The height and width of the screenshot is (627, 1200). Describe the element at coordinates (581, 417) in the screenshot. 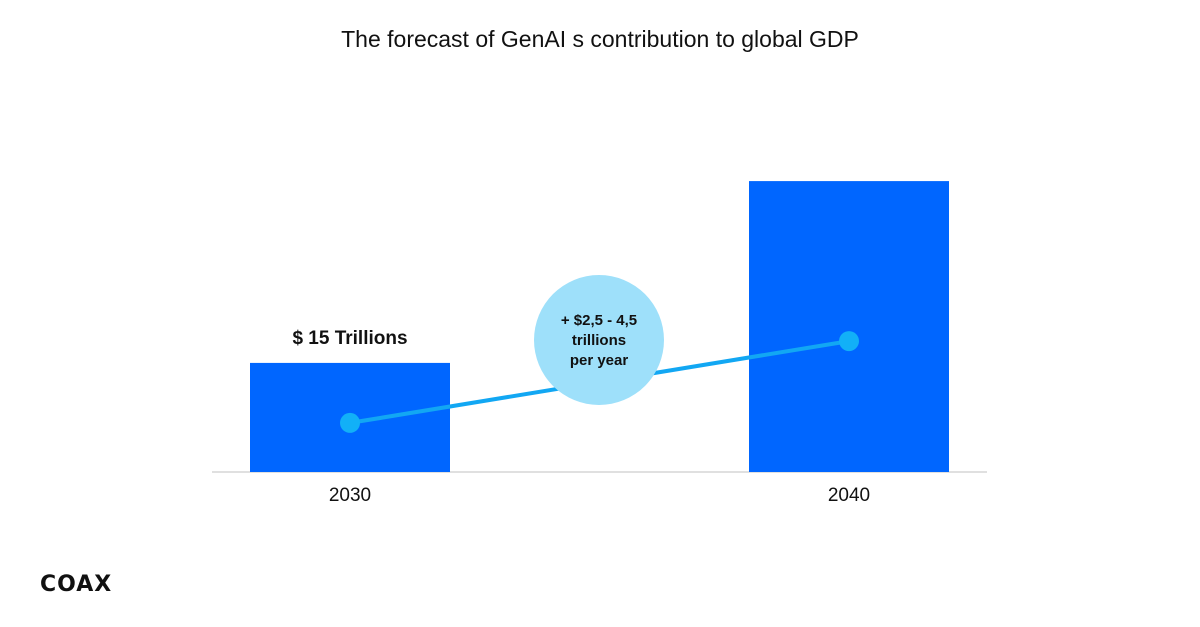

I see `labels-group: 2030 $ 15 Trillions 2040` at that location.